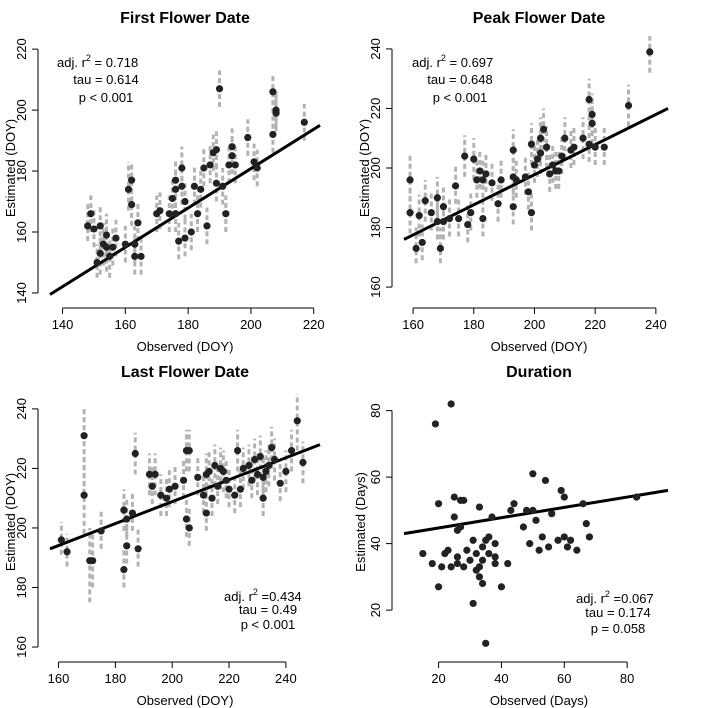 This screenshot has height=708, width=708. What do you see at coordinates (116, 678) in the screenshot?
I see `x-tick-label: 180` at bounding box center [116, 678].